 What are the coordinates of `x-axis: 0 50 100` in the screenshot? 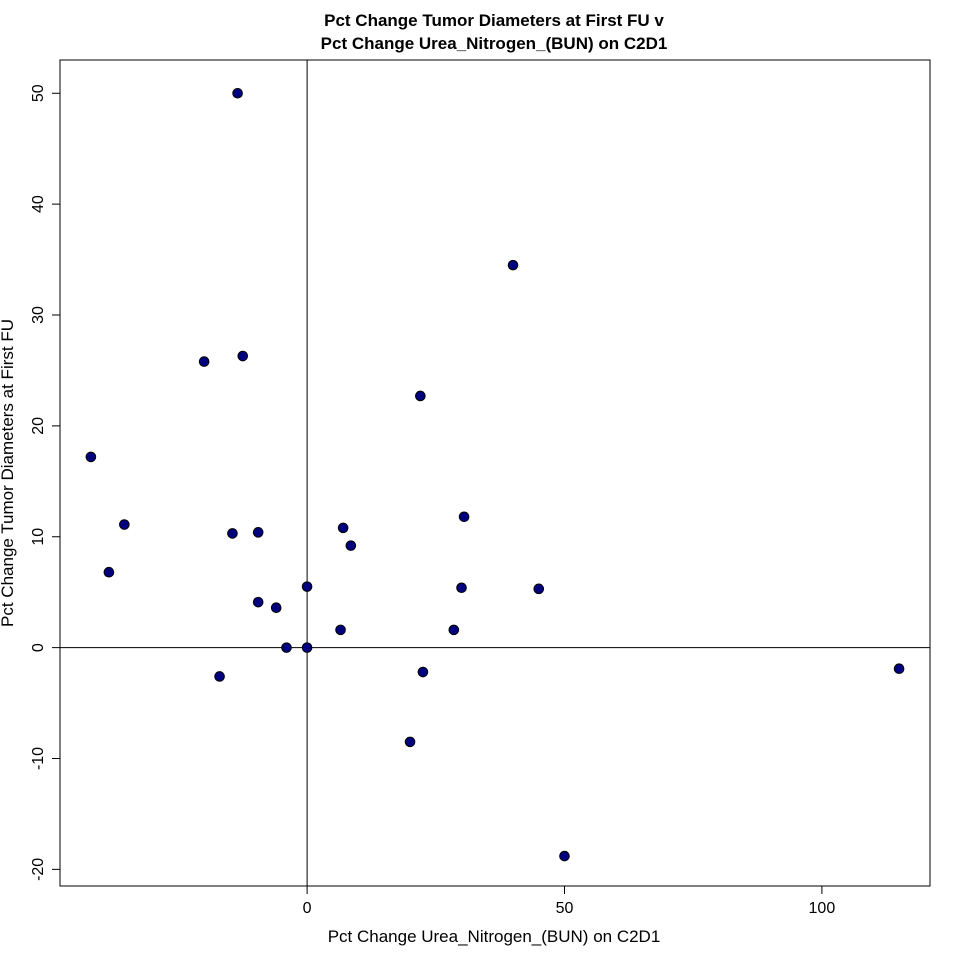 It's located at (569, 901).